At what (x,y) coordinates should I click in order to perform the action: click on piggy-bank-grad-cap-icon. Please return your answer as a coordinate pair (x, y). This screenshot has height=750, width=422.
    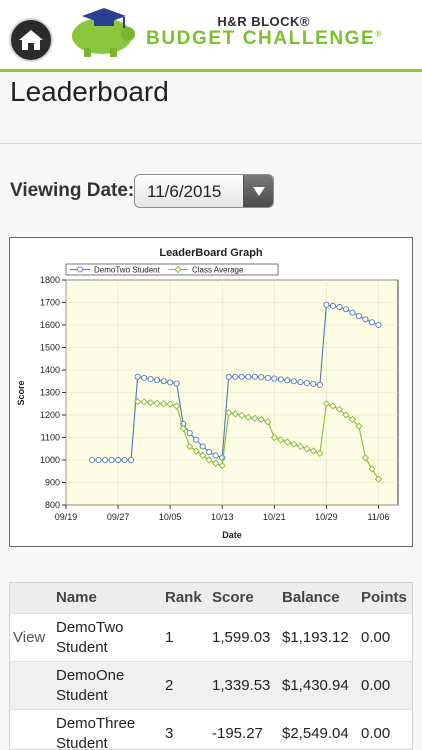
    Looking at the image, I should click on (103, 32).